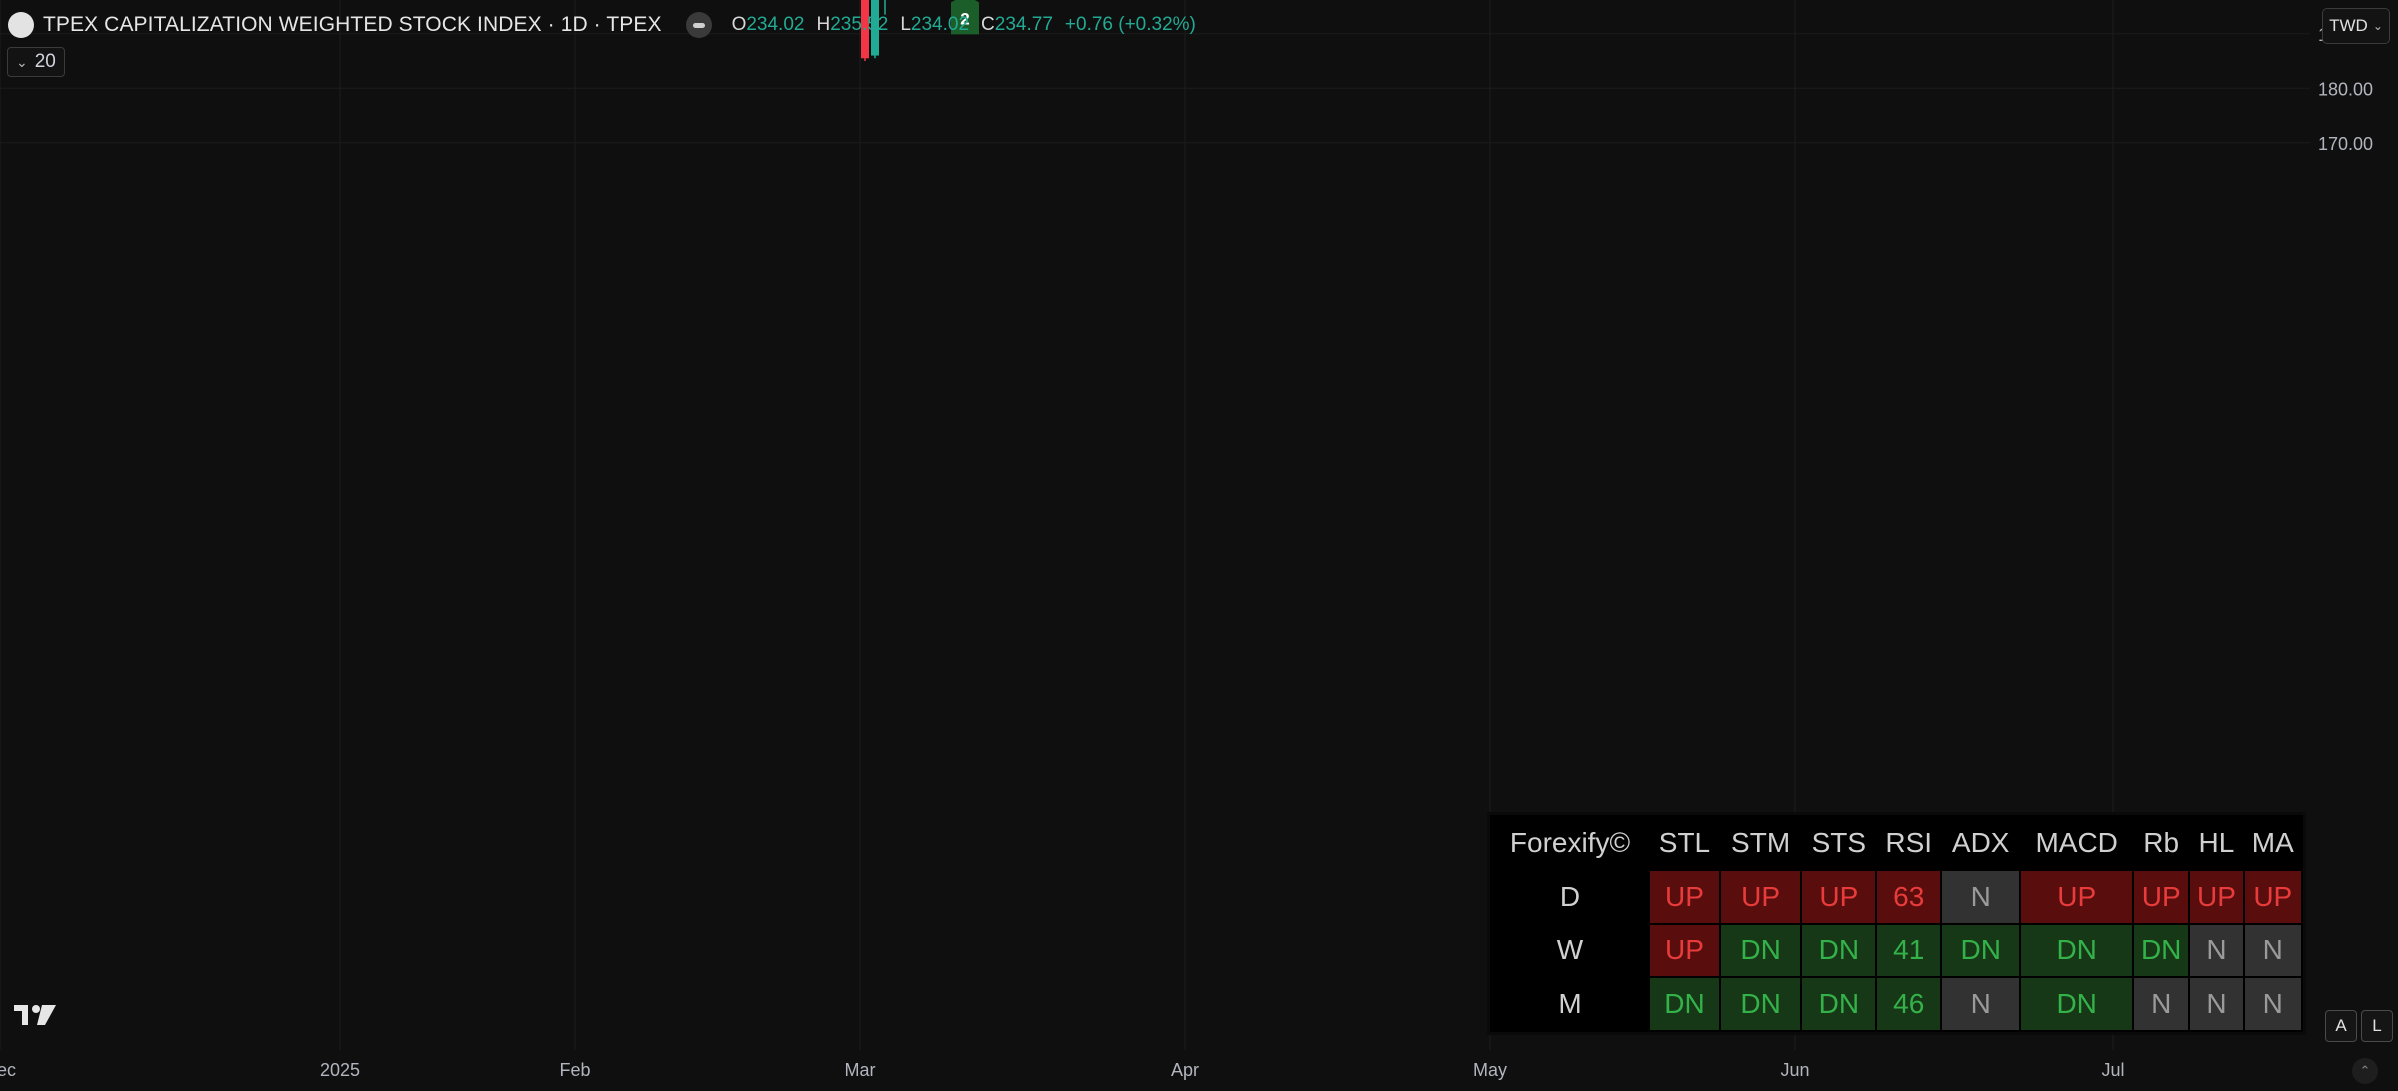  I want to click on indicator-header: HL, so click(2216, 843).